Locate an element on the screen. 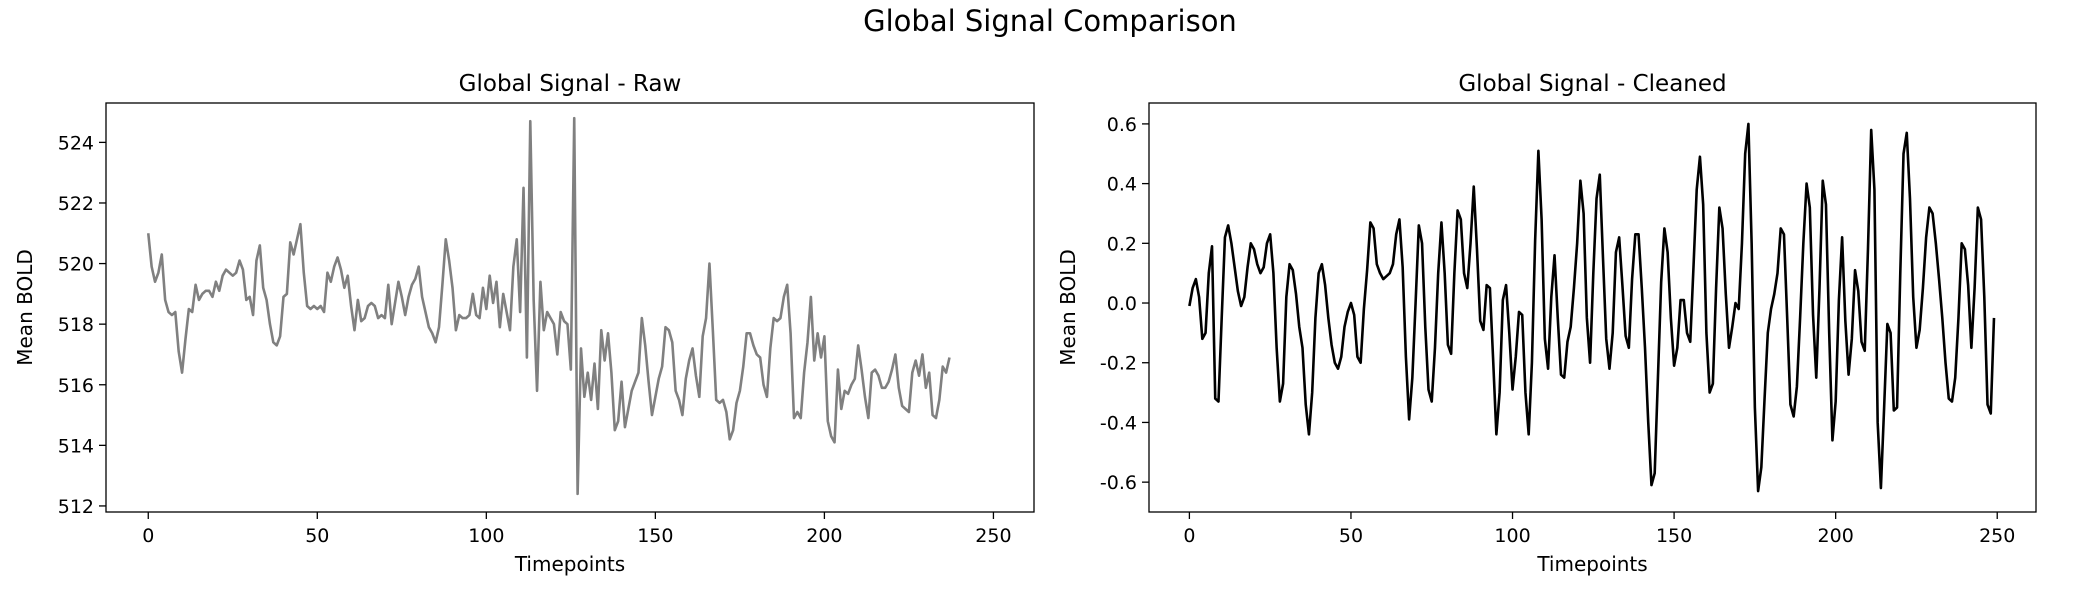 This screenshot has height=600, width=2100. panel-title: Global Signal - Raw is located at coordinates (570, 84).